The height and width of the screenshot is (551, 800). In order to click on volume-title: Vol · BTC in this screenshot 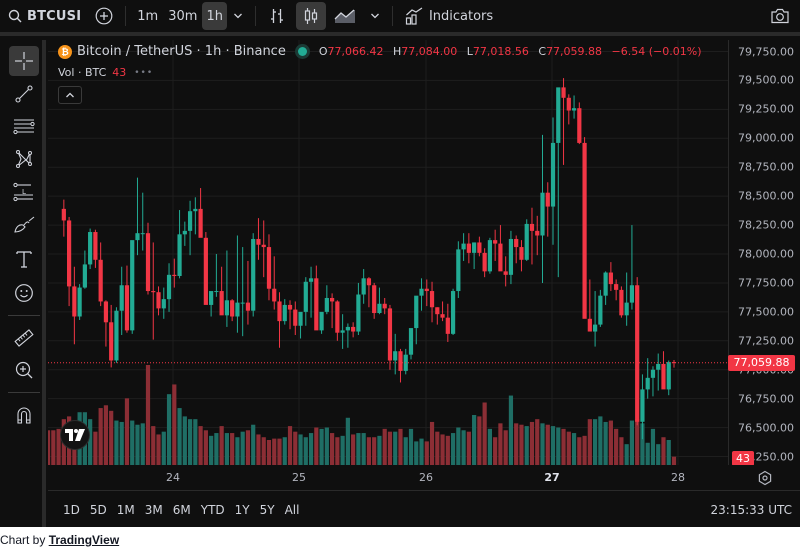, I will do `click(82, 72)`.